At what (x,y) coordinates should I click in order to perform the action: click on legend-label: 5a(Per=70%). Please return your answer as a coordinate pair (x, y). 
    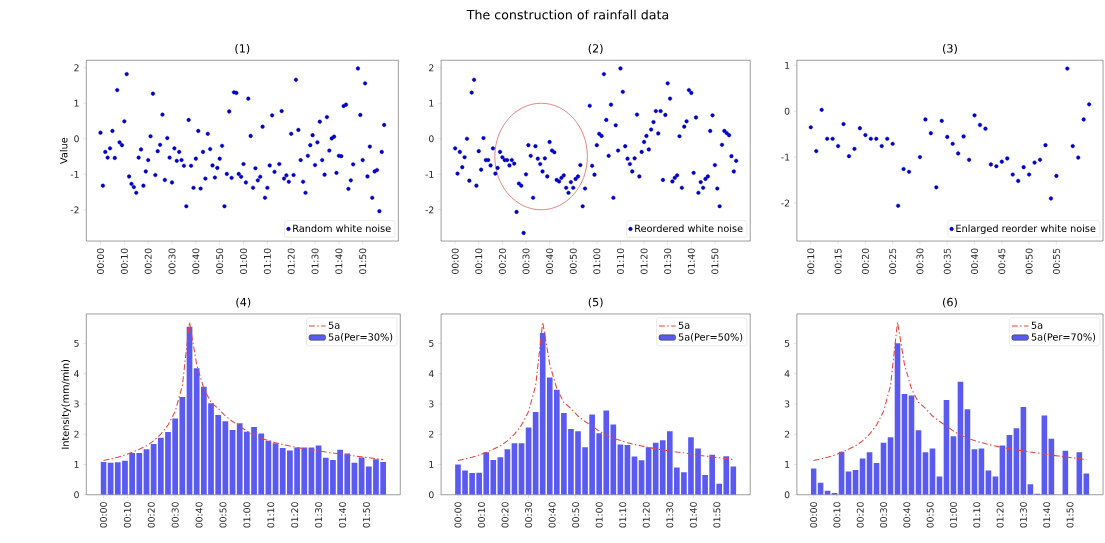
    Looking at the image, I should click on (1063, 337).